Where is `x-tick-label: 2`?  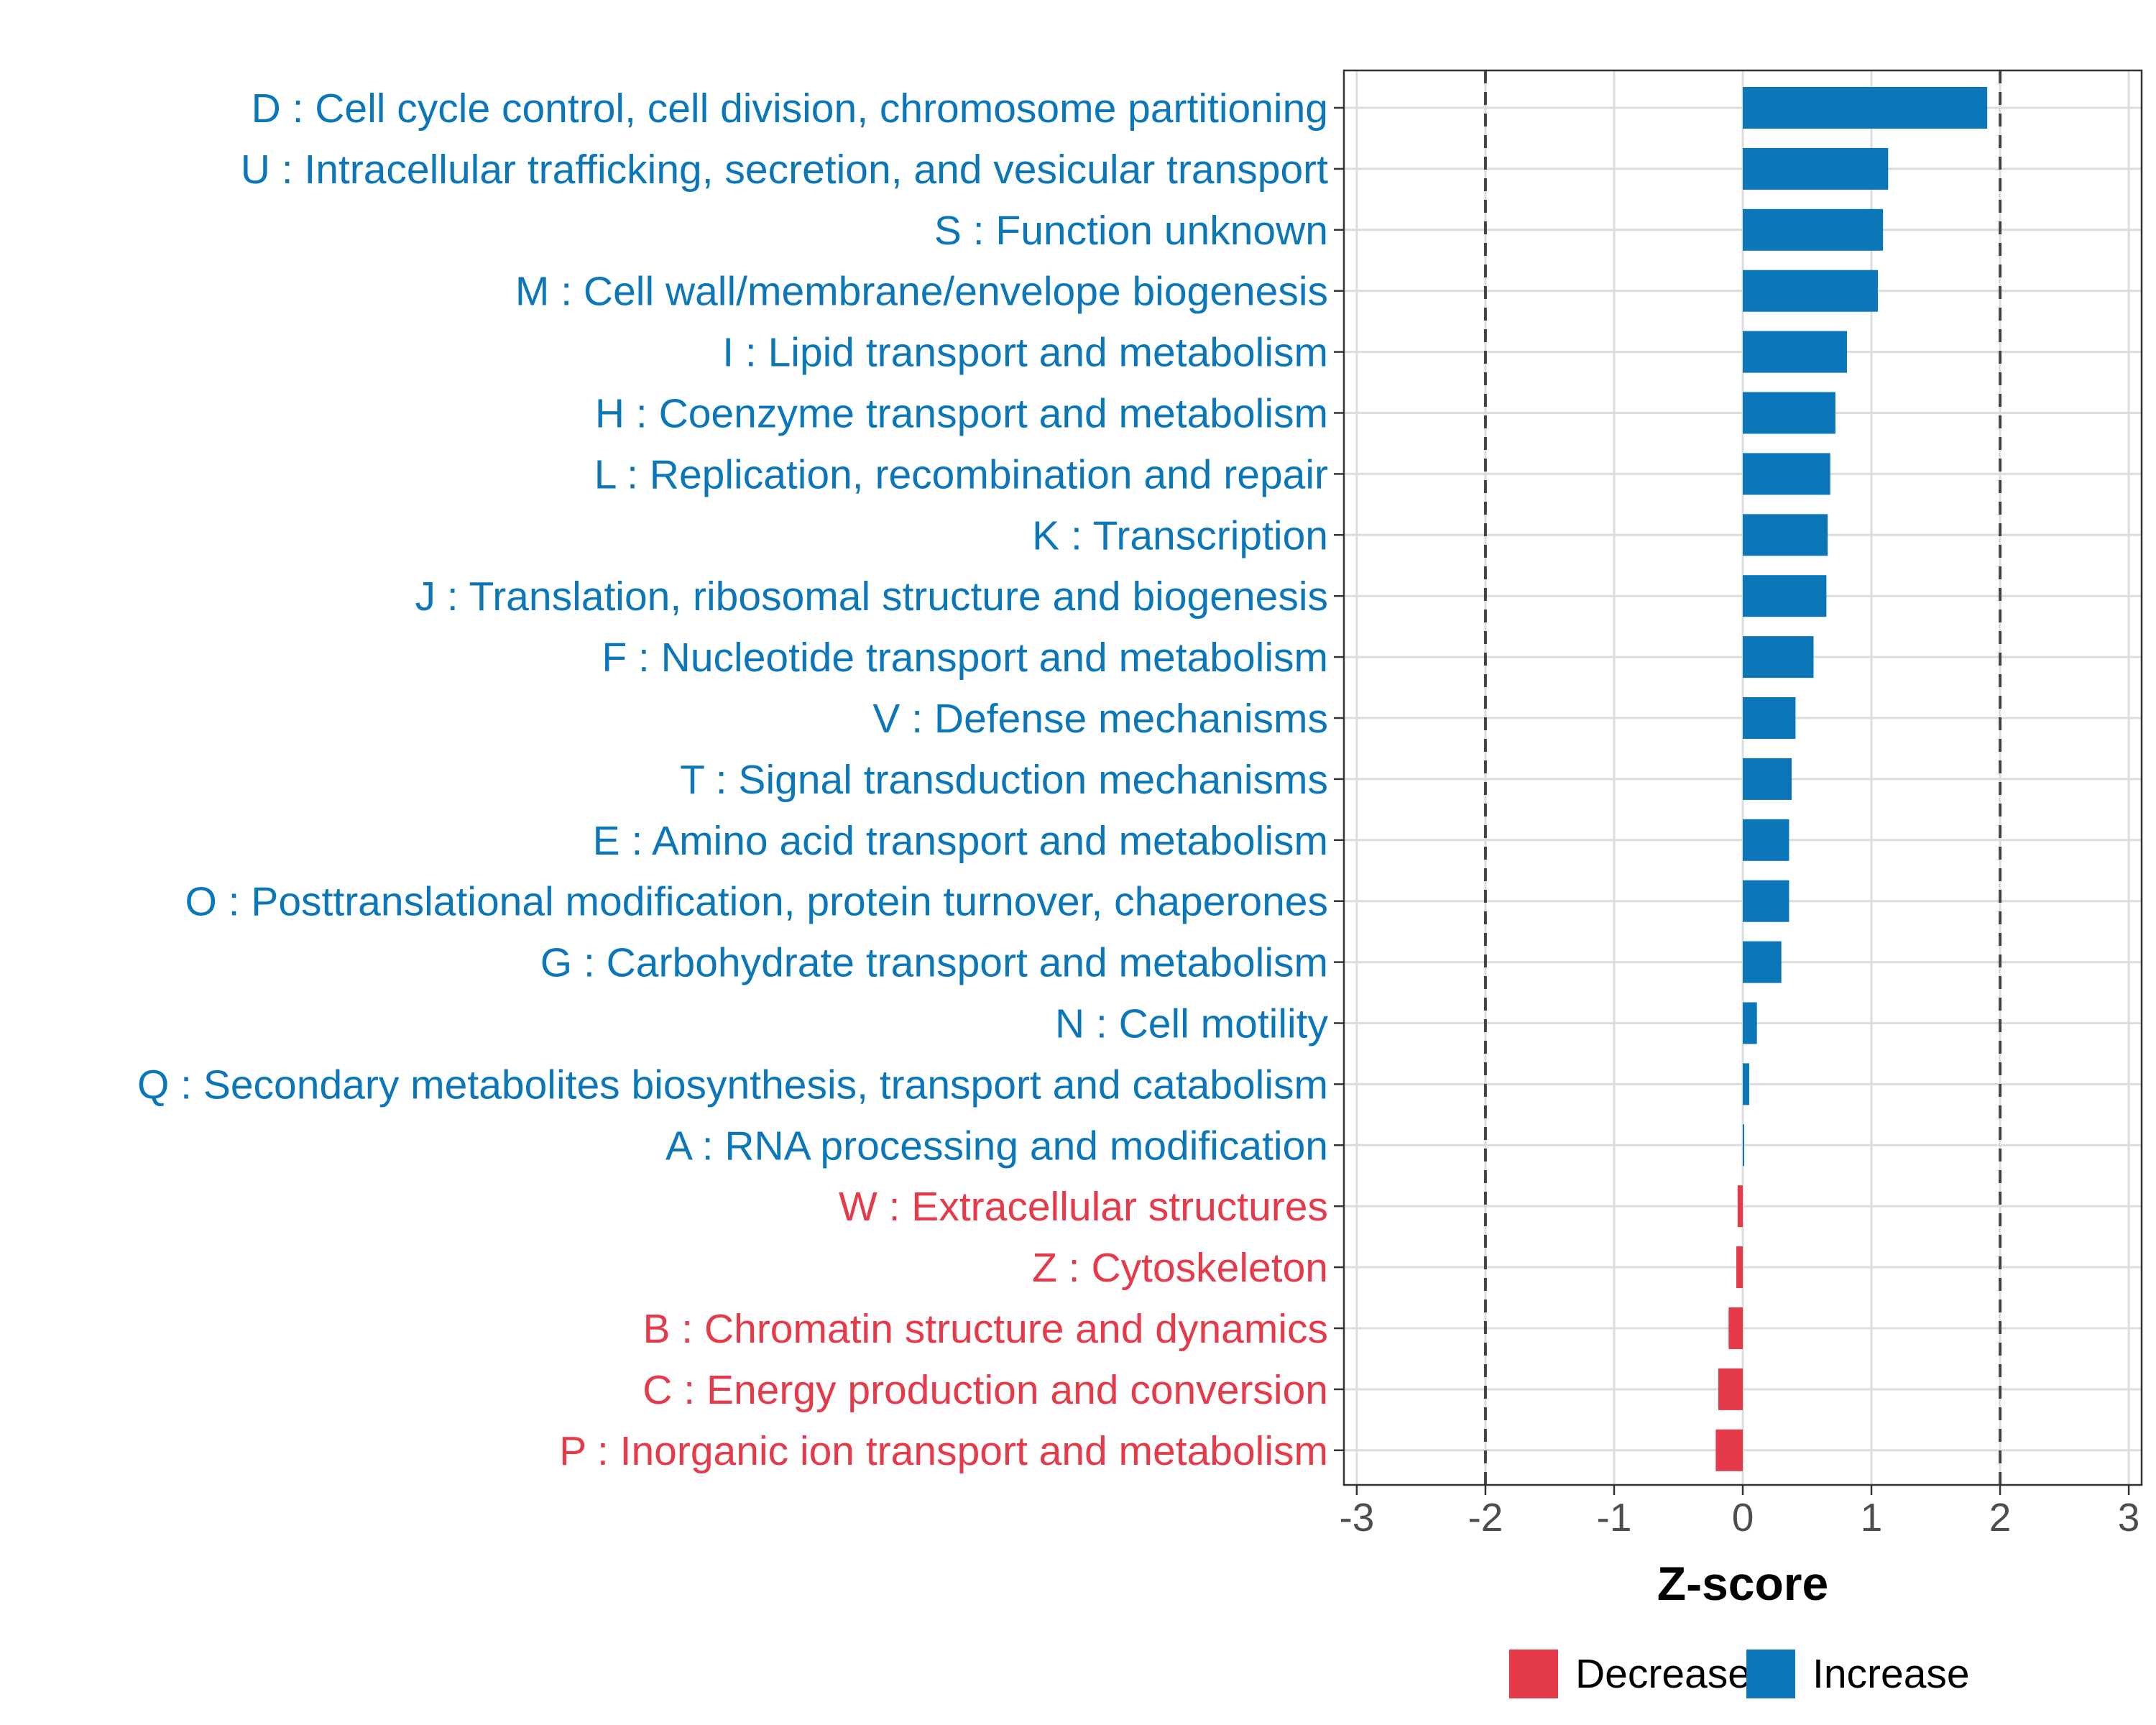
x-tick-label: 2 is located at coordinates (2000, 1517).